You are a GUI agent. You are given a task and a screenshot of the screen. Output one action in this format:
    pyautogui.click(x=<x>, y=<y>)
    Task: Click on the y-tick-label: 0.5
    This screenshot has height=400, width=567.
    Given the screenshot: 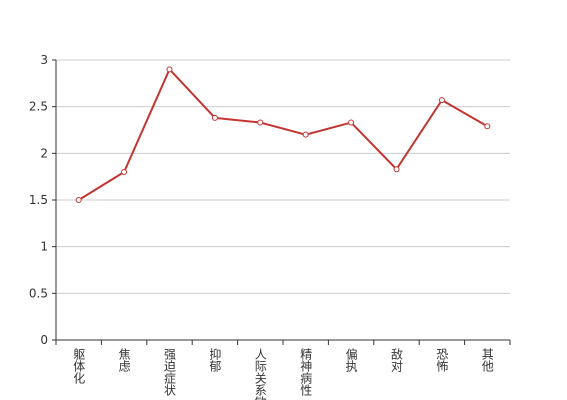 What is the action you would take?
    pyautogui.click(x=38, y=293)
    